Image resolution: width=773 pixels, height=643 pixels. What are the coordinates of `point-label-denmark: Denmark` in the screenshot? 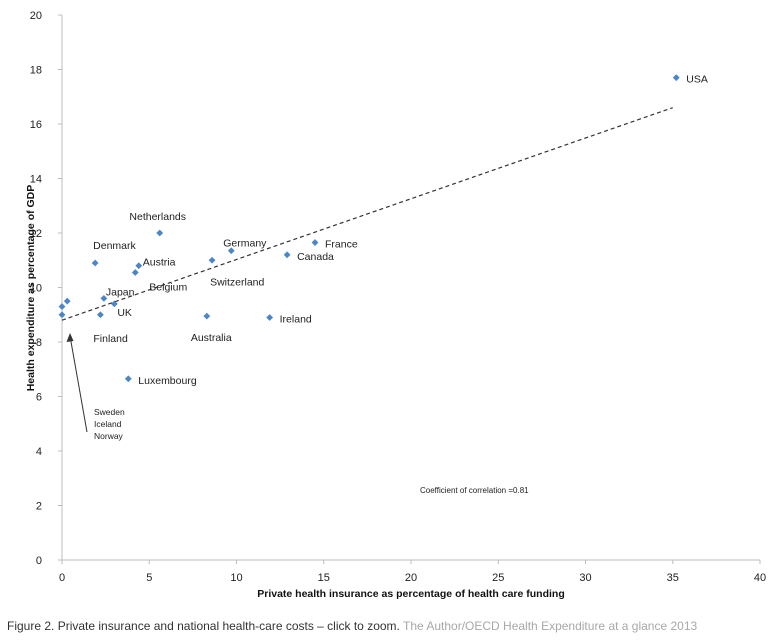 It's located at (114, 246).